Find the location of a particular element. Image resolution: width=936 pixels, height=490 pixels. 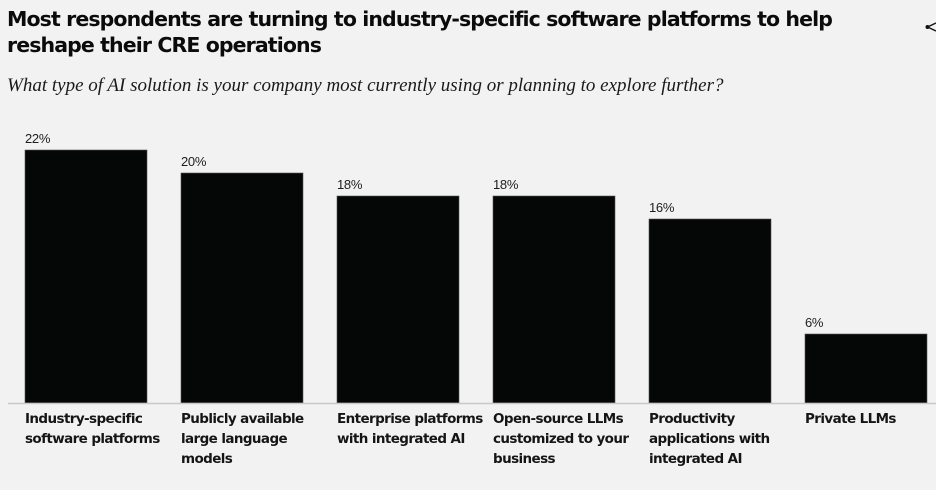

category-label-line: applications with is located at coordinates (709, 439).